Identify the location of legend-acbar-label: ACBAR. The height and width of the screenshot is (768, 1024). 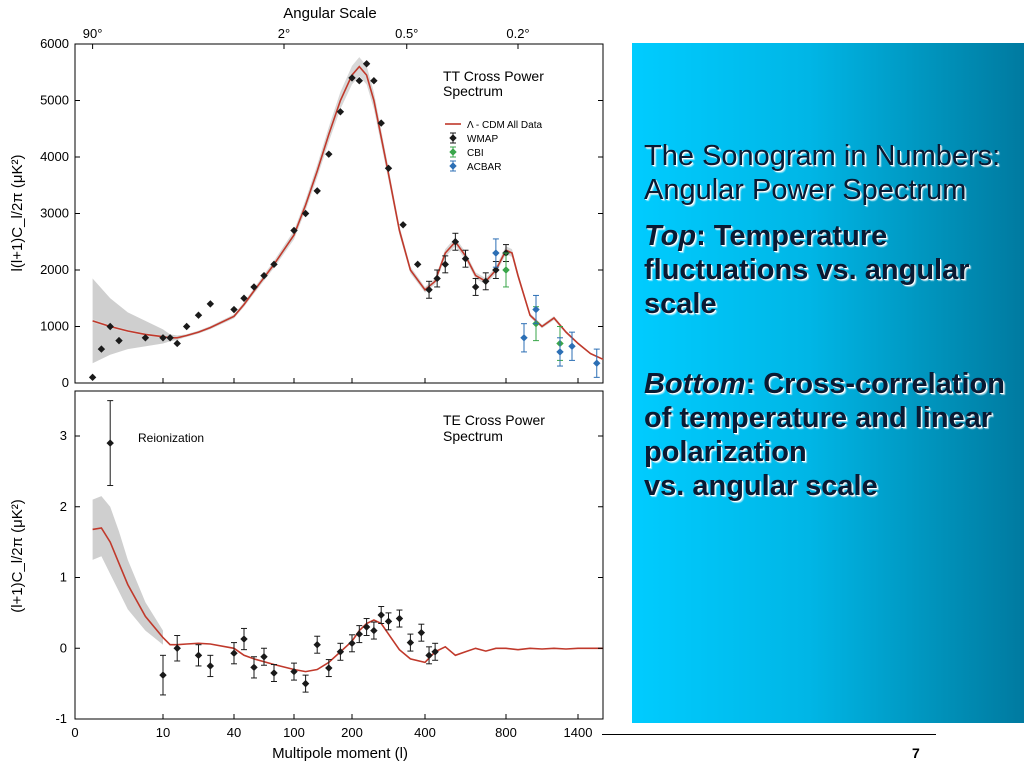
(484, 167).